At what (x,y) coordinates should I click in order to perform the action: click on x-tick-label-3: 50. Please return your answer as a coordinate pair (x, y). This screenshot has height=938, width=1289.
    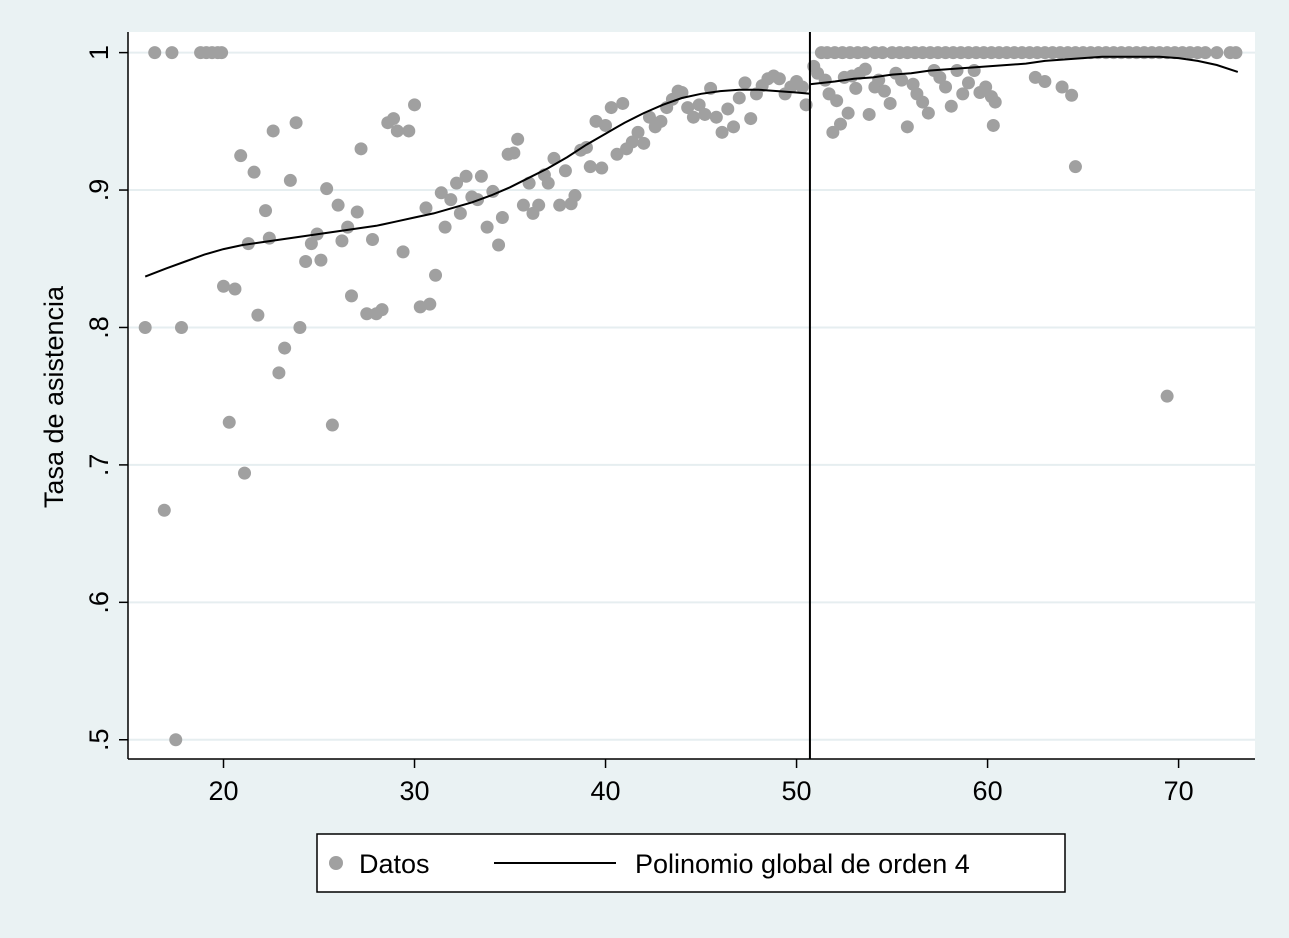
    Looking at the image, I should click on (797, 791).